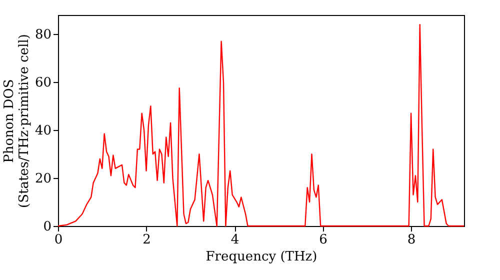 The image size is (500, 280). What do you see at coordinates (43, 35) in the screenshot?
I see `y-tick-label: 80` at bounding box center [43, 35].